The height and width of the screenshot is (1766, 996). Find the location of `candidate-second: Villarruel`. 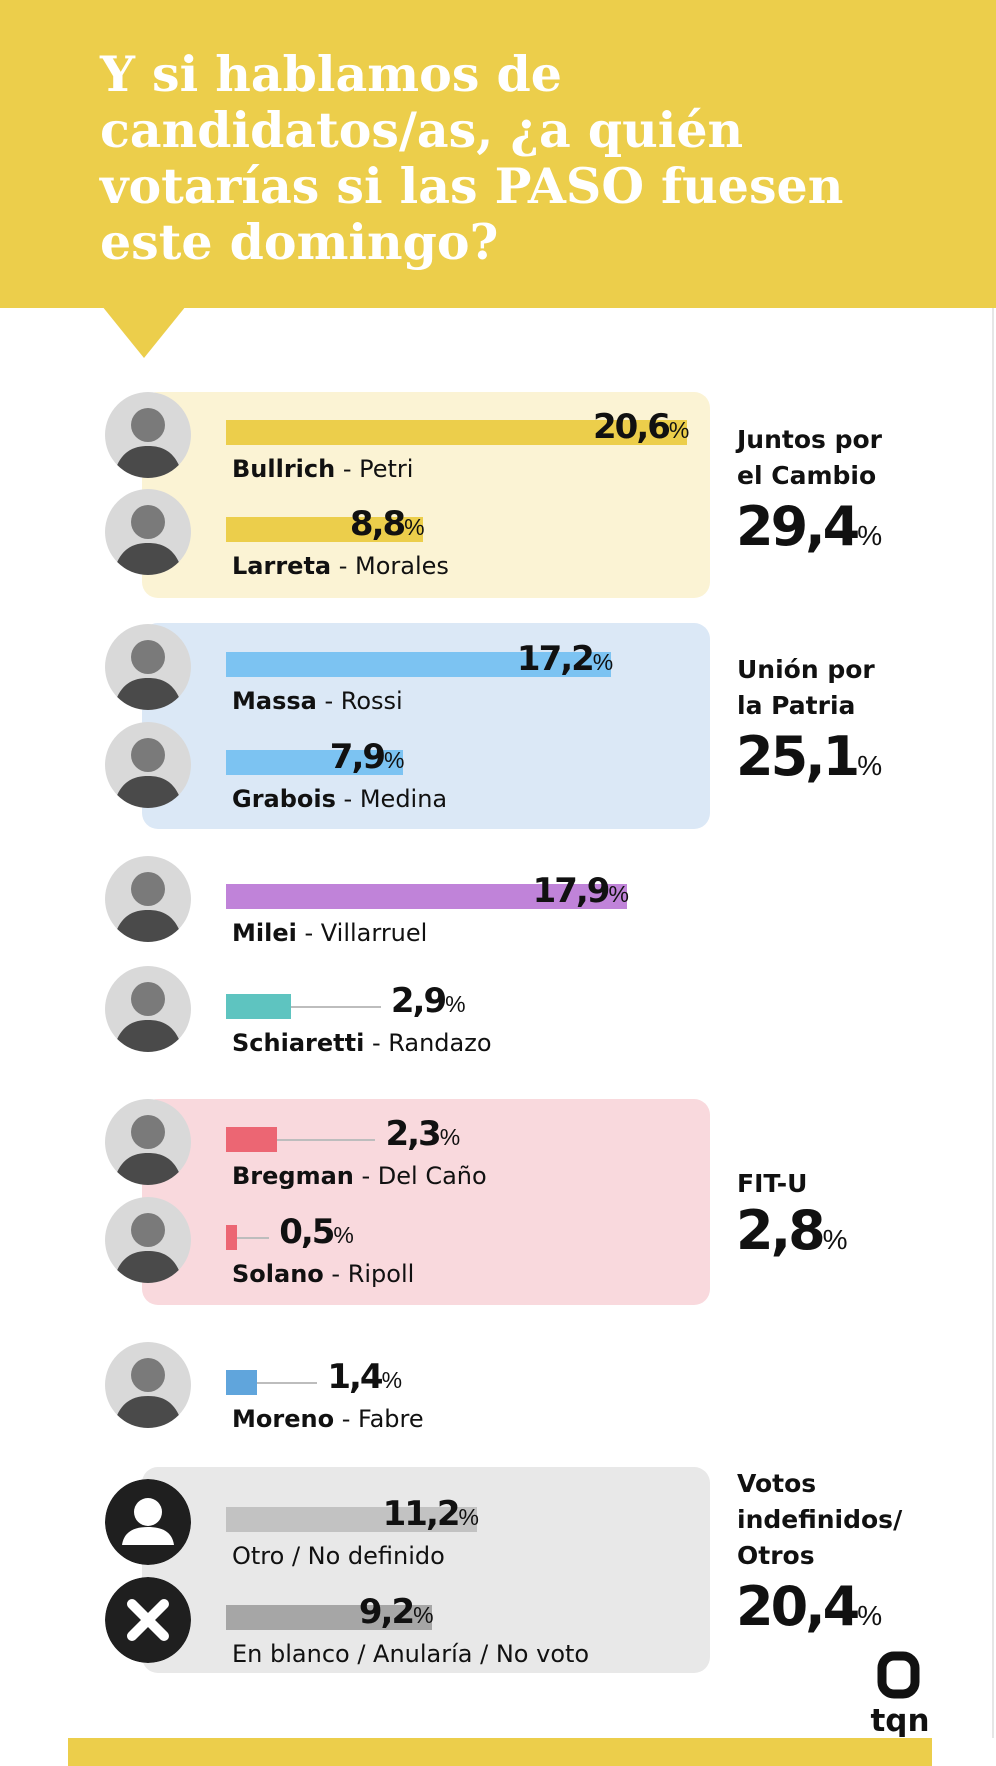

candidate-second: Villarruel is located at coordinates (374, 933).